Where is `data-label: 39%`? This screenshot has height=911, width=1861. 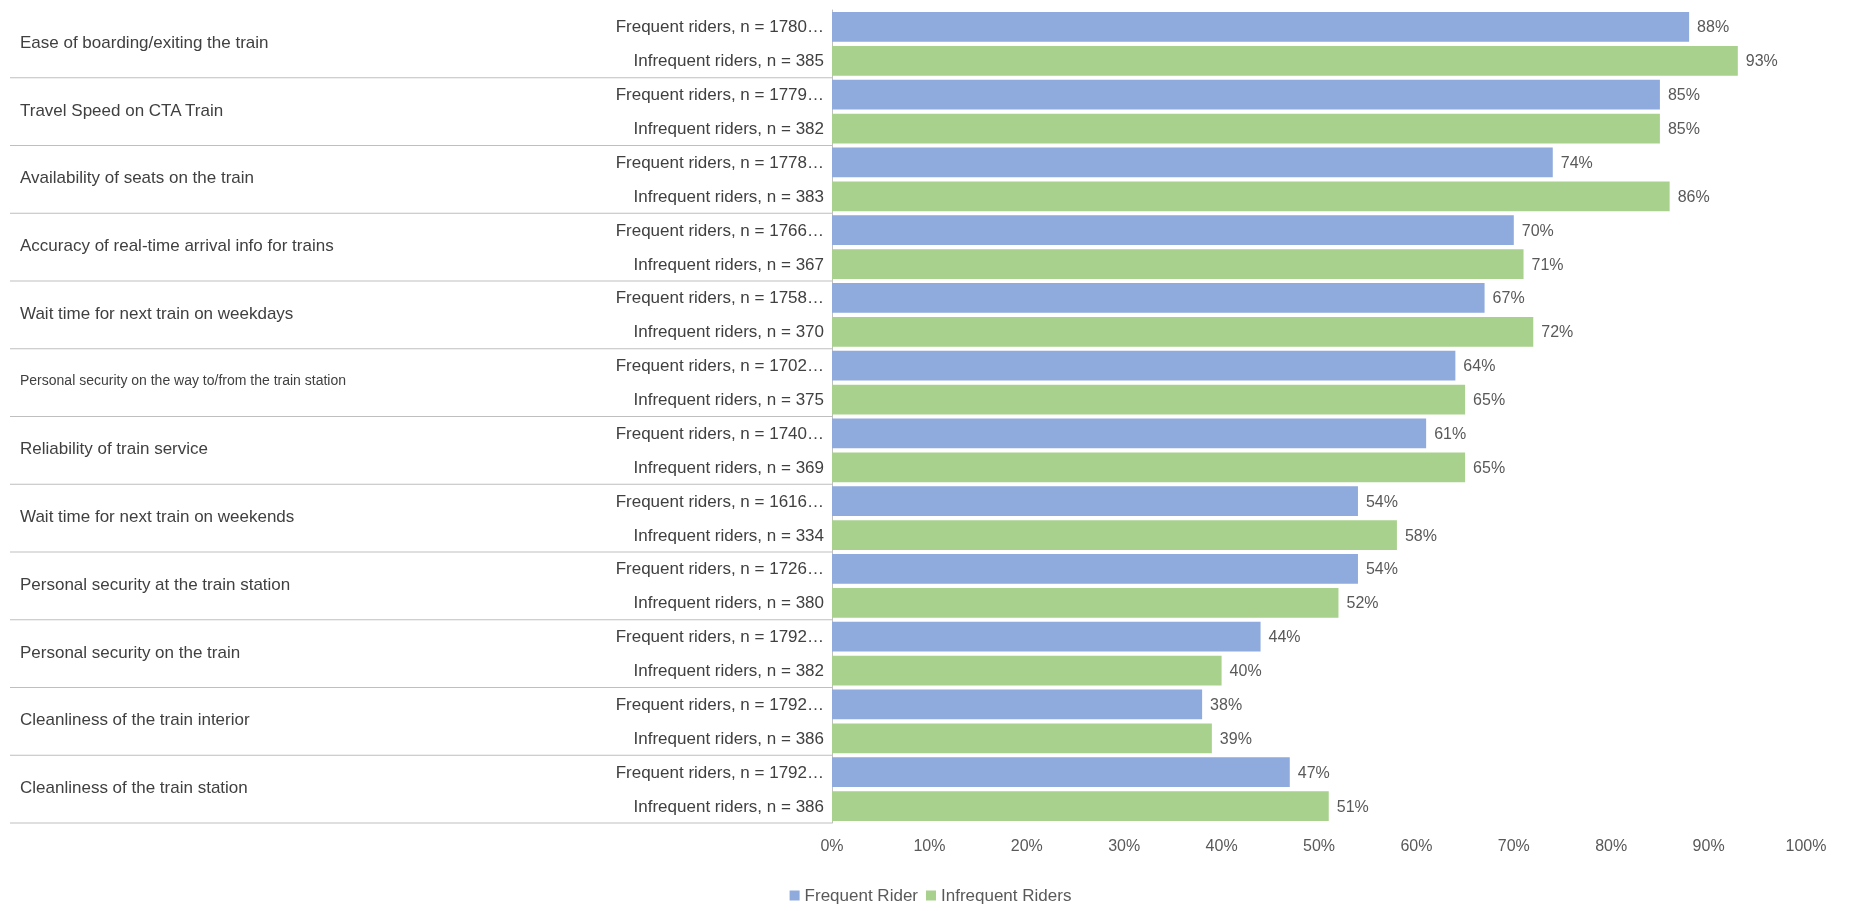
data-label: 39% is located at coordinates (1235, 738).